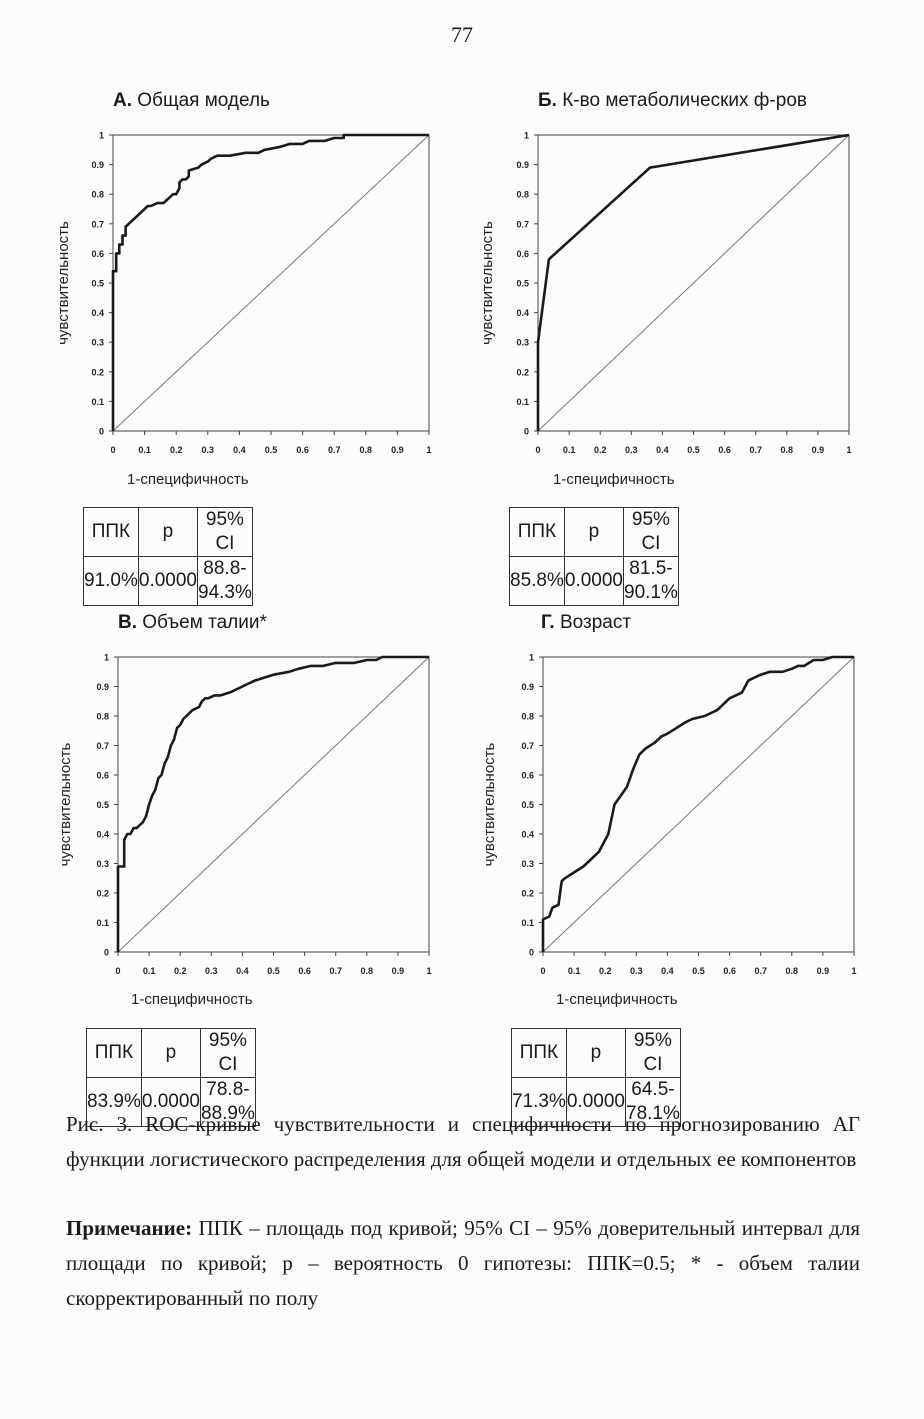 This screenshot has height=1419, width=924. I want to click on stats-value-row: 83.9% 0.0000 78.8-88.9%, so click(171, 1102).